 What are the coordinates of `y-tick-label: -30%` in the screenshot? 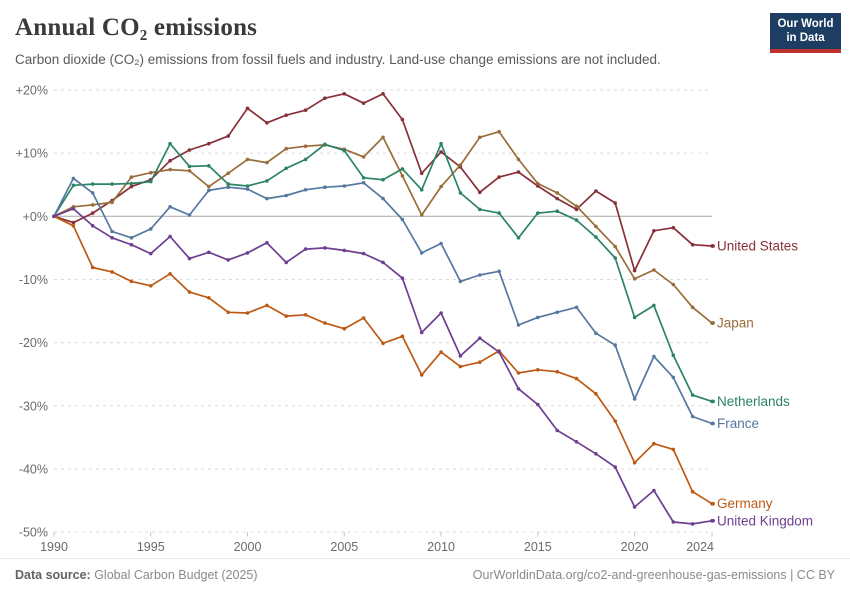 It's located at (33, 406).